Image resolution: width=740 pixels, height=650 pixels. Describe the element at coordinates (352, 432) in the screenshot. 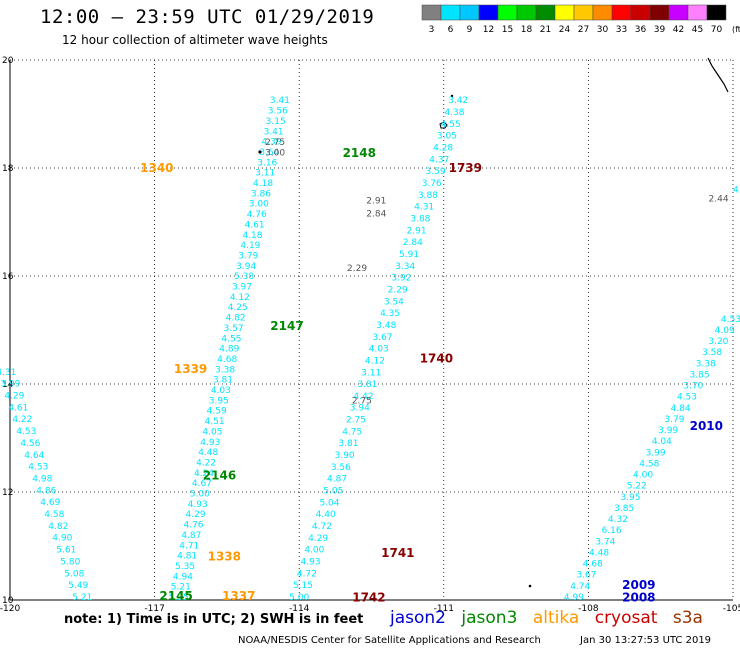

I see `swh-value: 4.75` at that location.